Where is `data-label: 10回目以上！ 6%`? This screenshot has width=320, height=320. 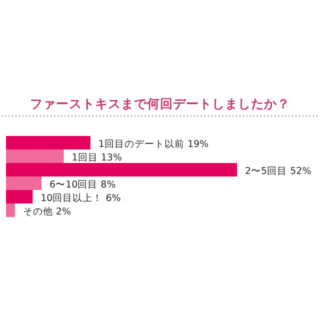
data-label: 10回目以上！ 6% is located at coordinates (80, 198).